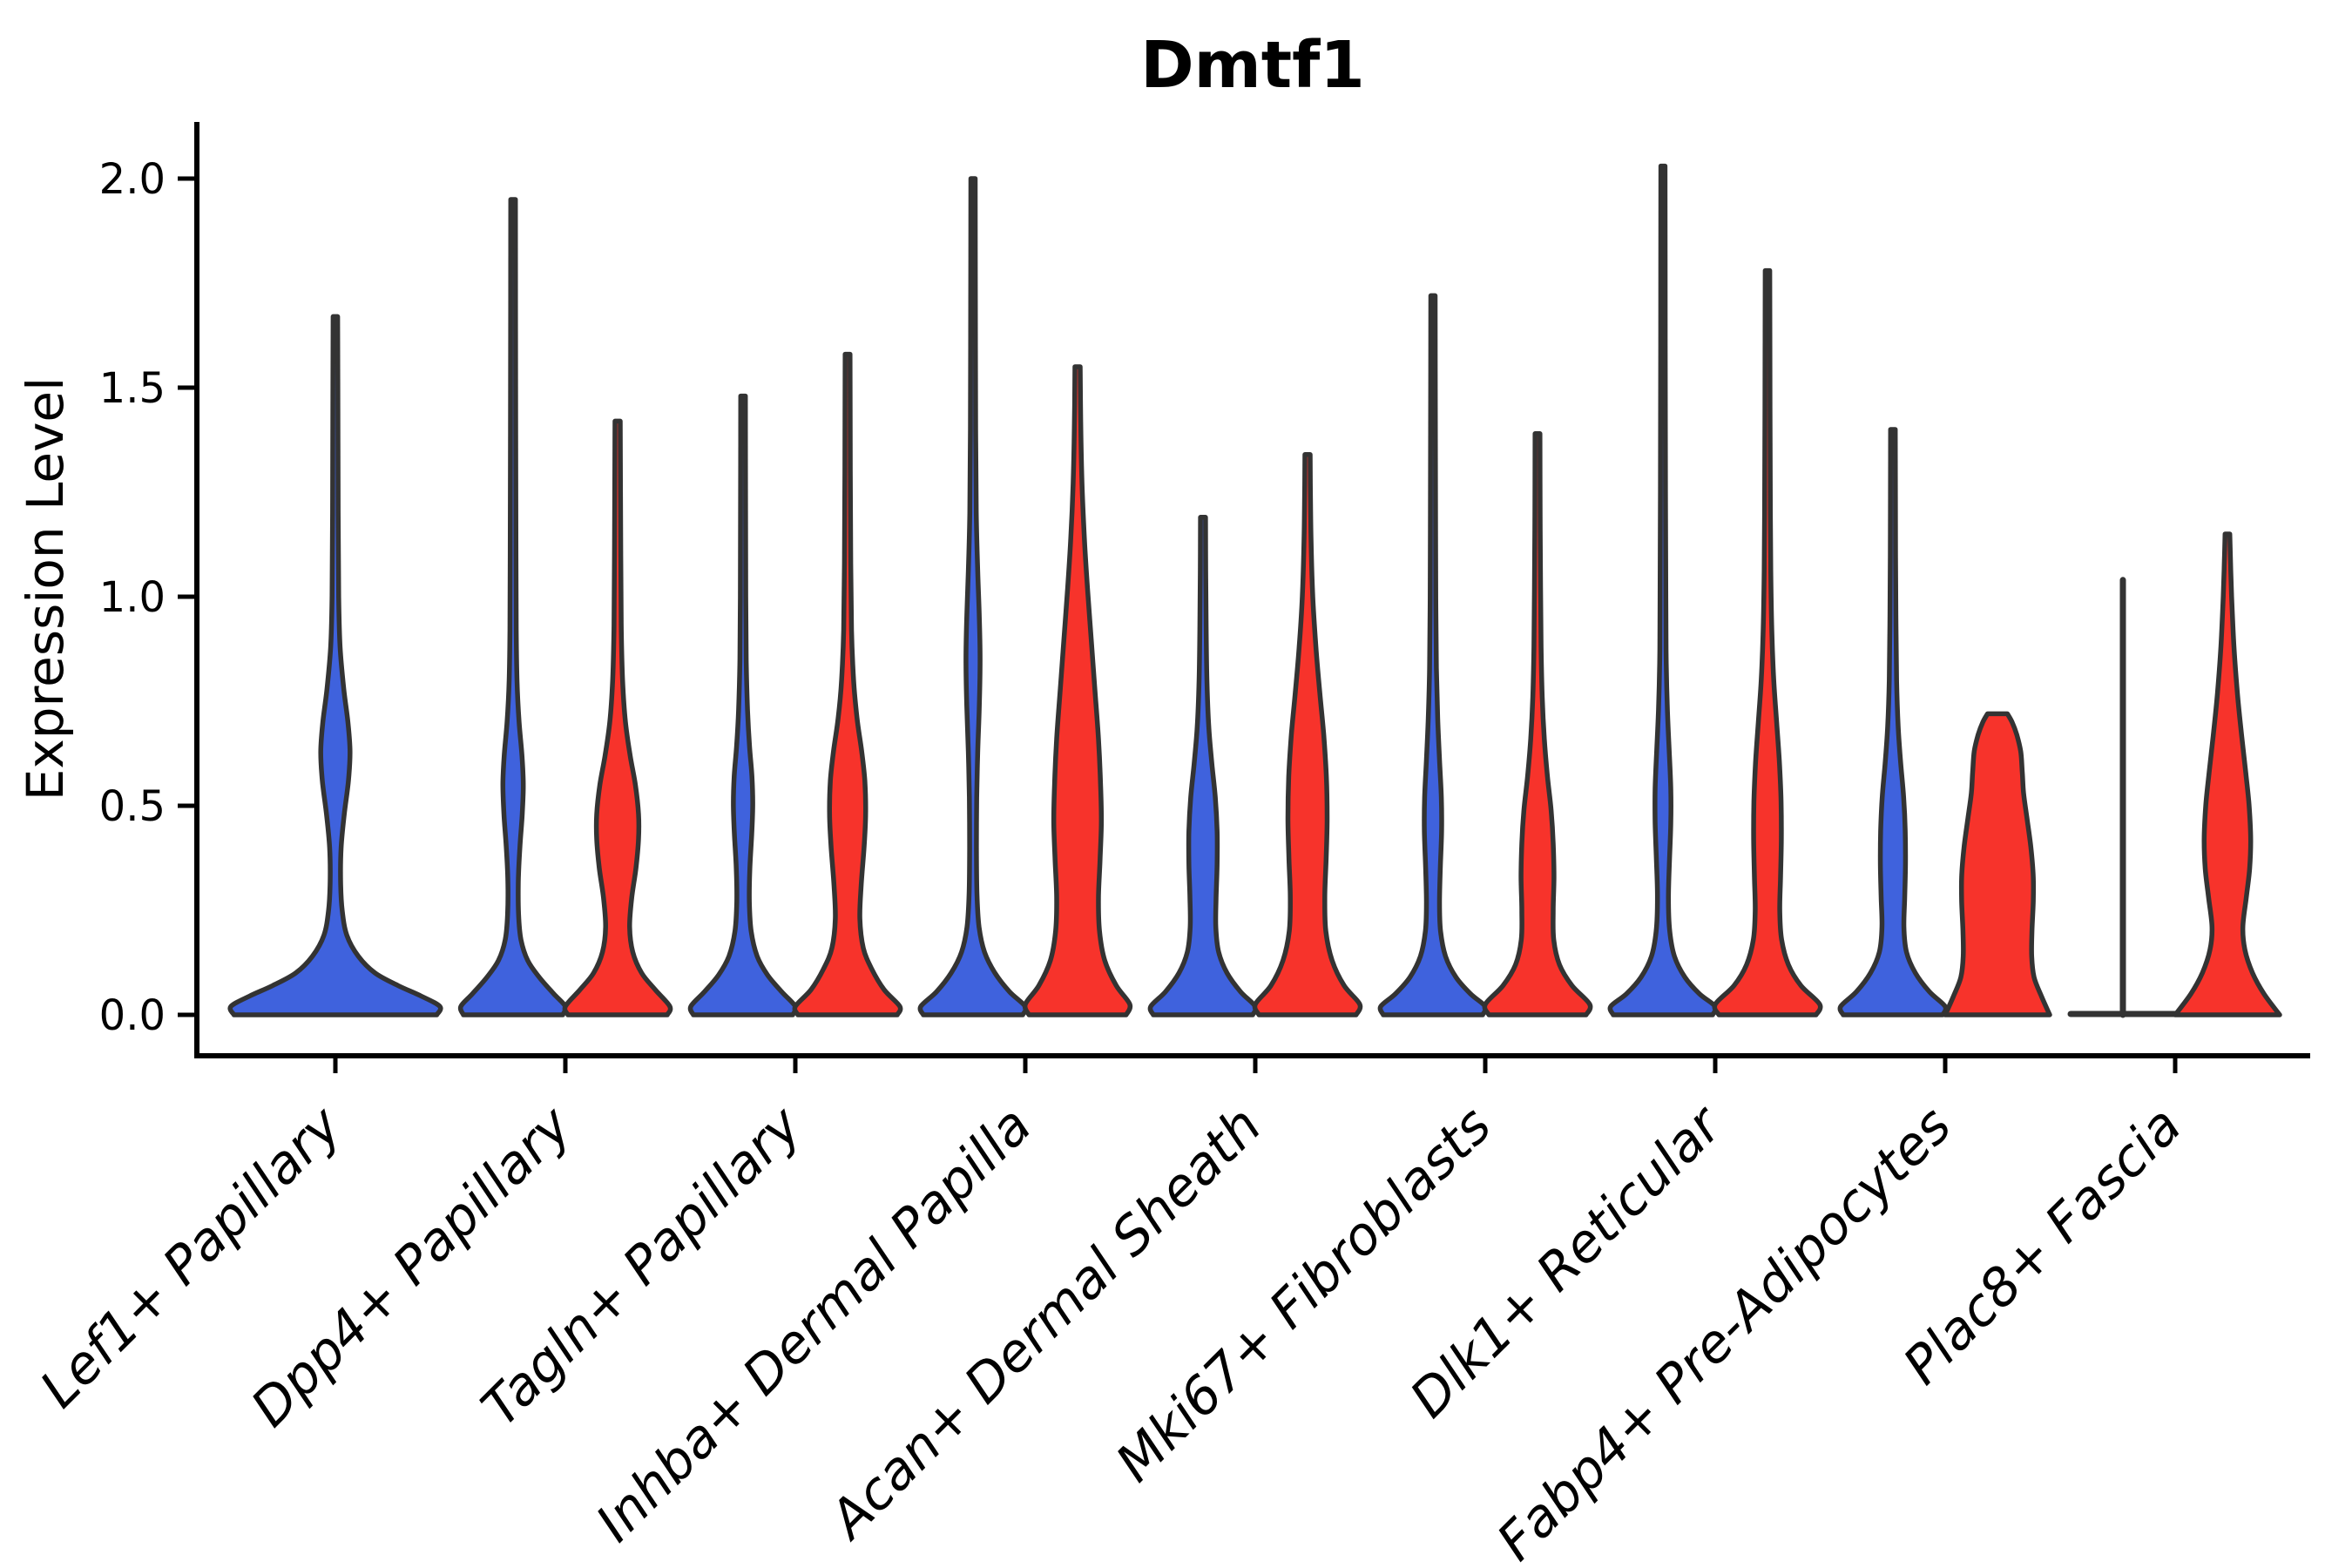 The image size is (2352, 1568). Describe the element at coordinates (1997, 864) in the screenshot. I see `violin-fabp4-pre-adipocytes-red` at that location.